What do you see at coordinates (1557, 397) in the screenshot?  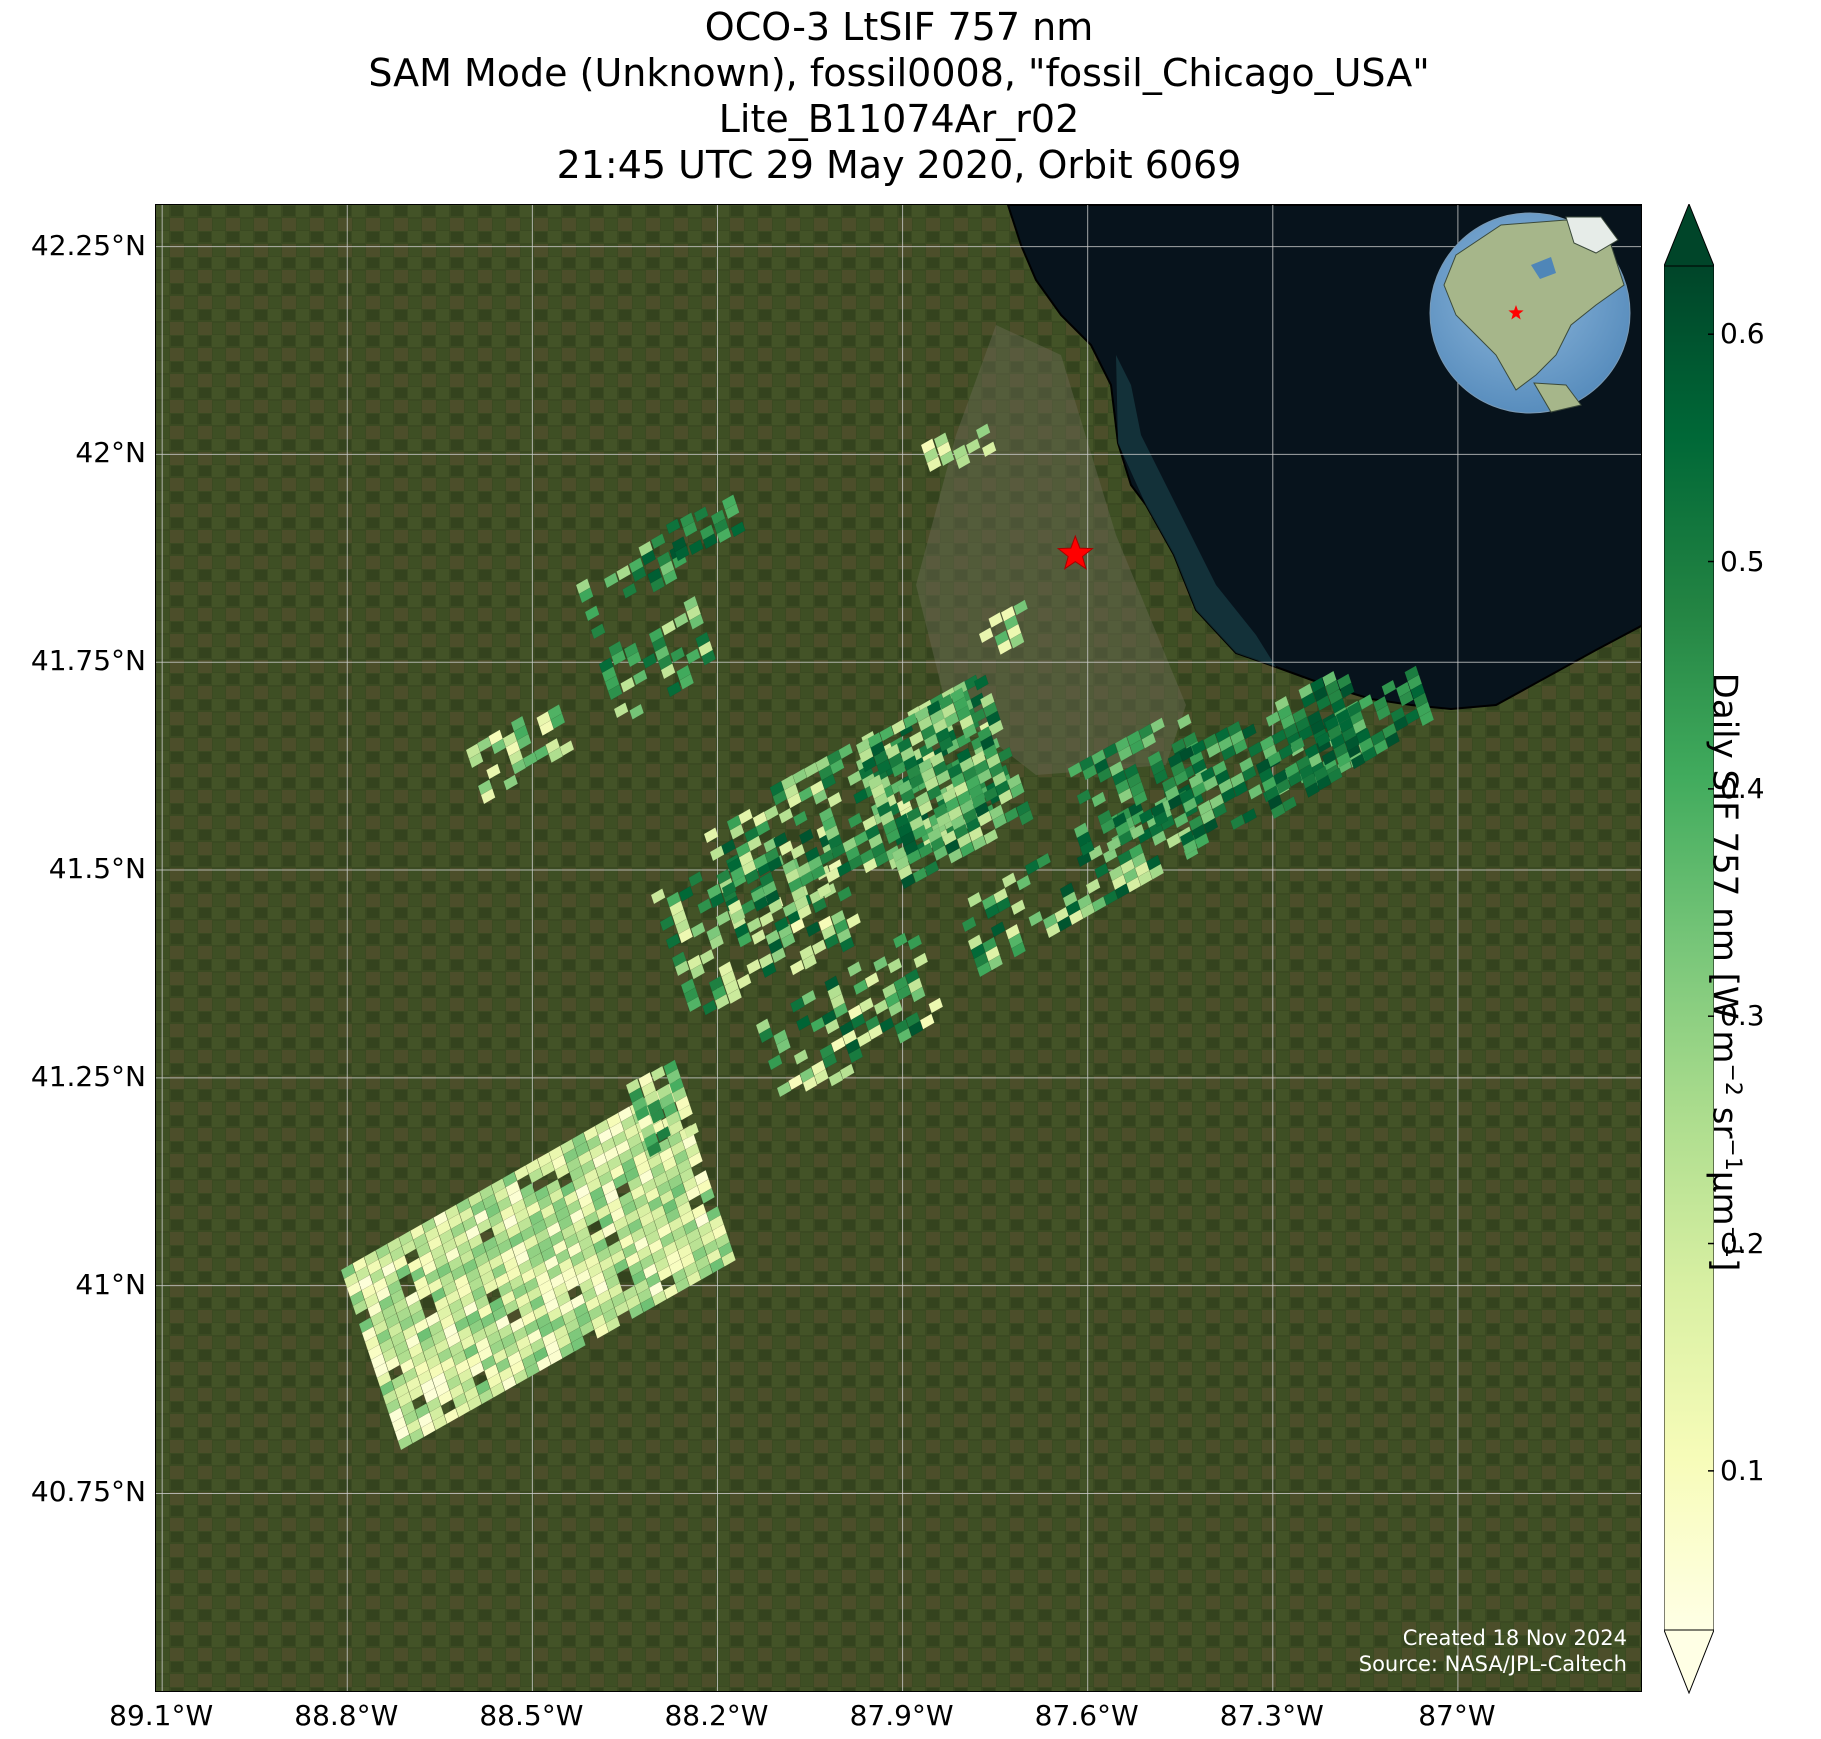 I see `globe-south-america` at bounding box center [1557, 397].